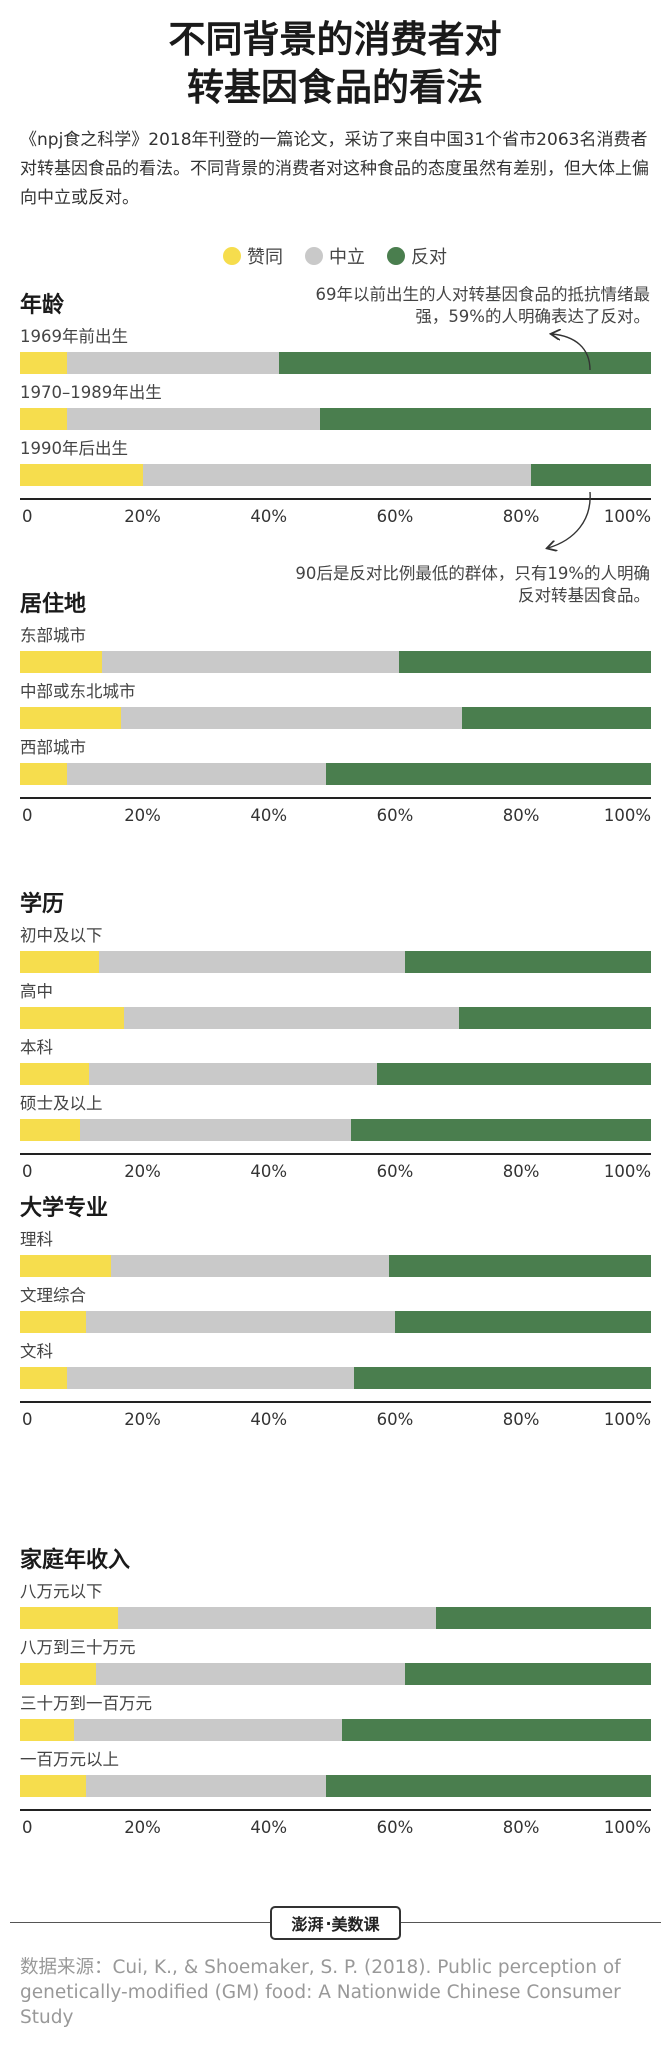 The height and width of the screenshot is (2052, 670). What do you see at coordinates (429, 257) in the screenshot?
I see `legend-label: 反对` at bounding box center [429, 257].